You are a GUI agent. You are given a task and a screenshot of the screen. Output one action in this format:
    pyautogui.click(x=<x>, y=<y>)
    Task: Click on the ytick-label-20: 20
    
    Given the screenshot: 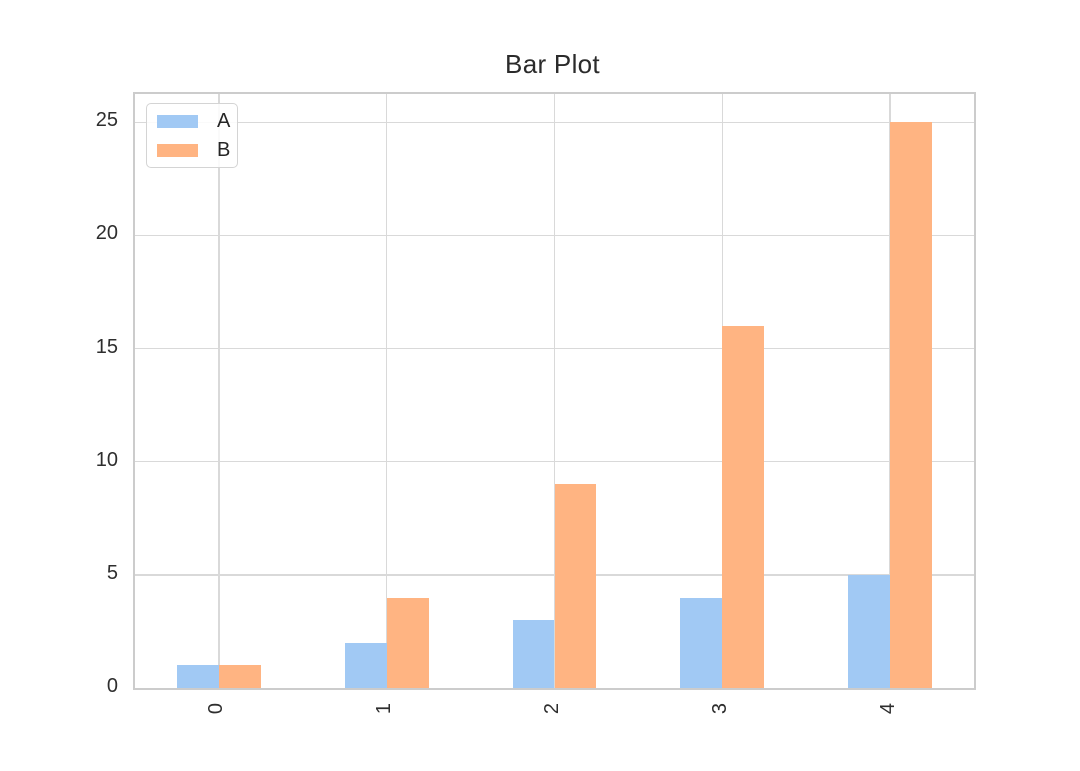 What is the action you would take?
    pyautogui.click(x=106, y=233)
    